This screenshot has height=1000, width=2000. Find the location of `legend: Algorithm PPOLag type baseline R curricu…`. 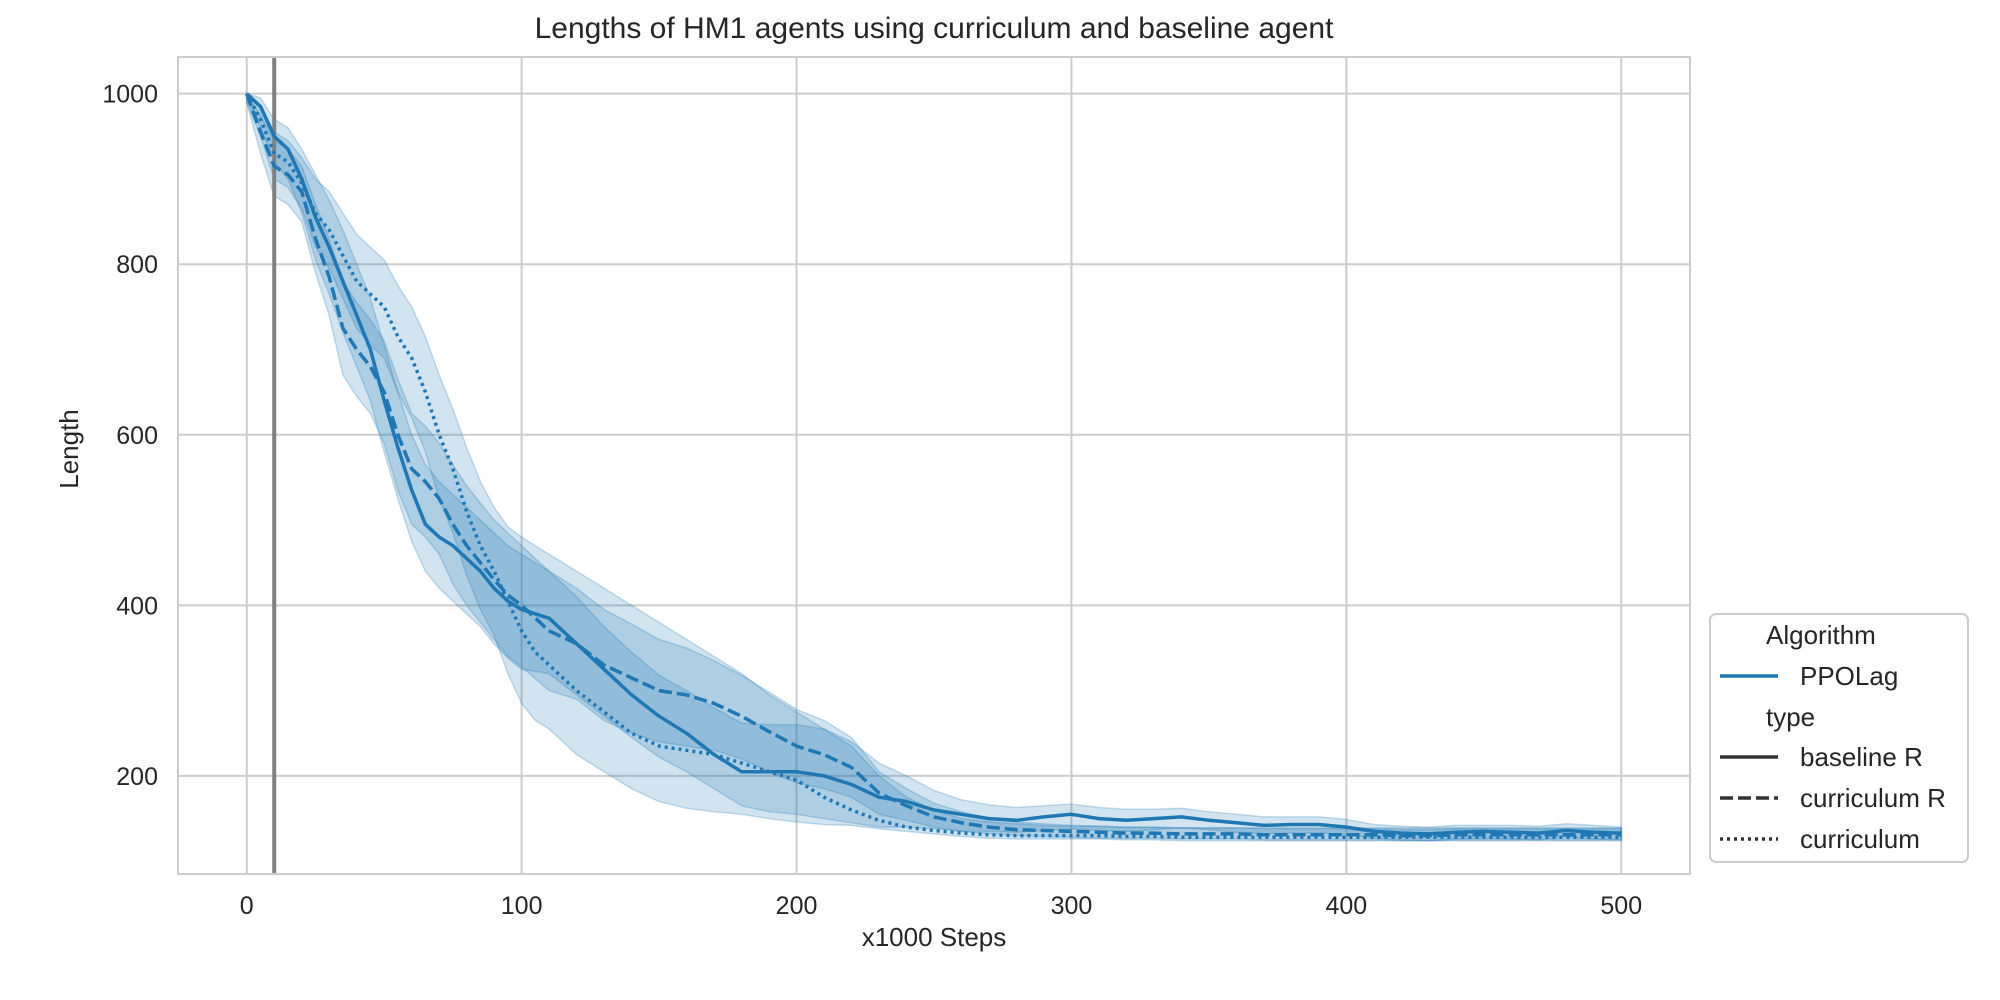

legend: Algorithm PPOLag type baseline R curricu… is located at coordinates (1839, 738).